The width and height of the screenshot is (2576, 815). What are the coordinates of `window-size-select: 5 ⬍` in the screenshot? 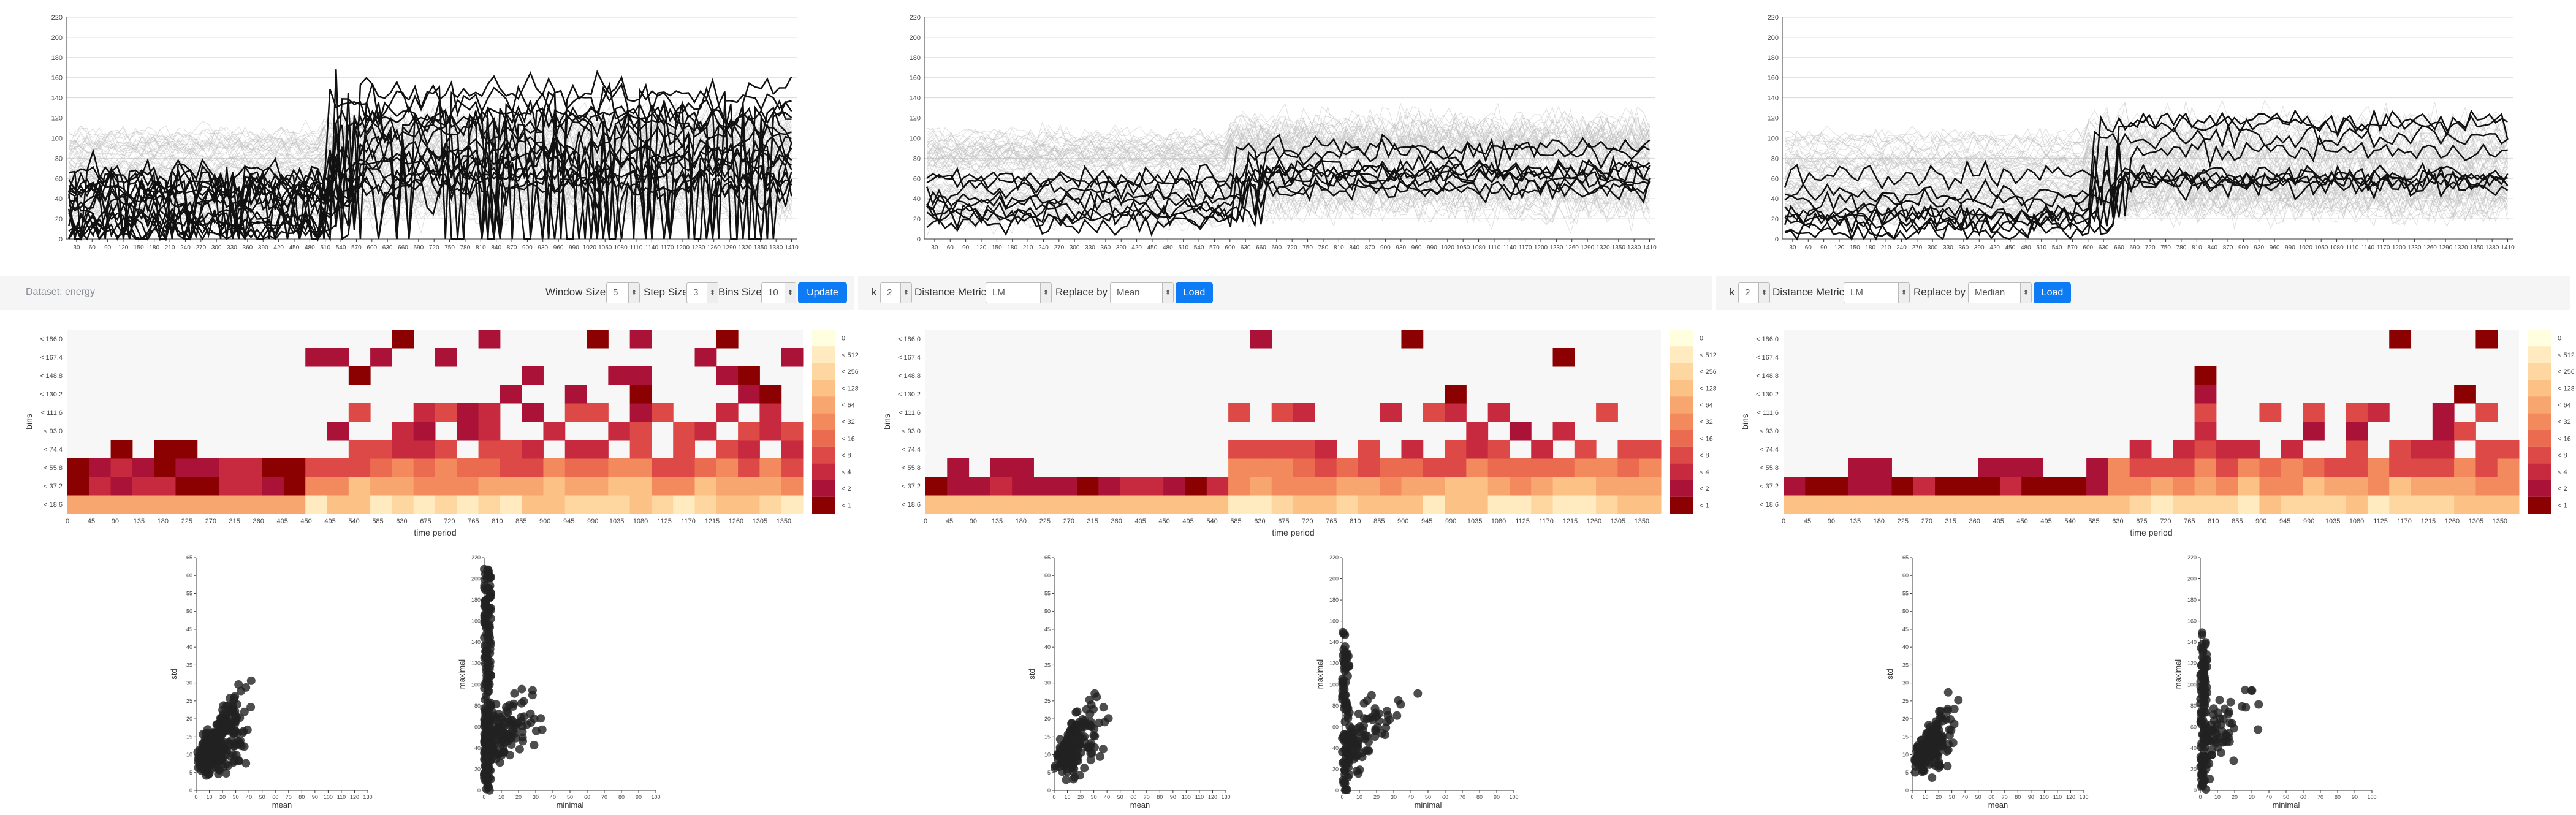 It's located at (623, 292).